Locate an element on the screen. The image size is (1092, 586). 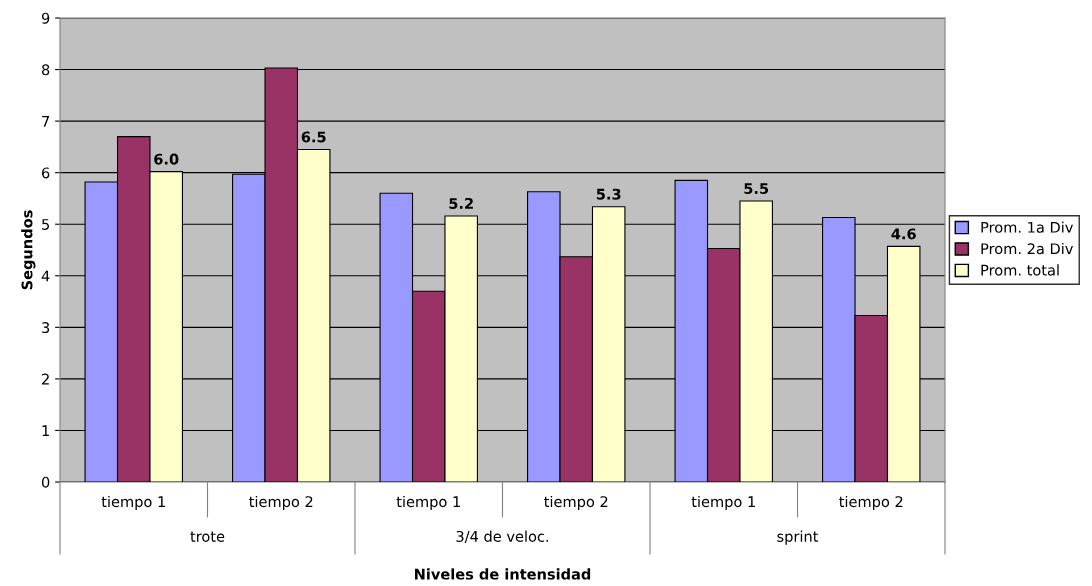
text: 3/4 de veloc. is located at coordinates (502, 537).